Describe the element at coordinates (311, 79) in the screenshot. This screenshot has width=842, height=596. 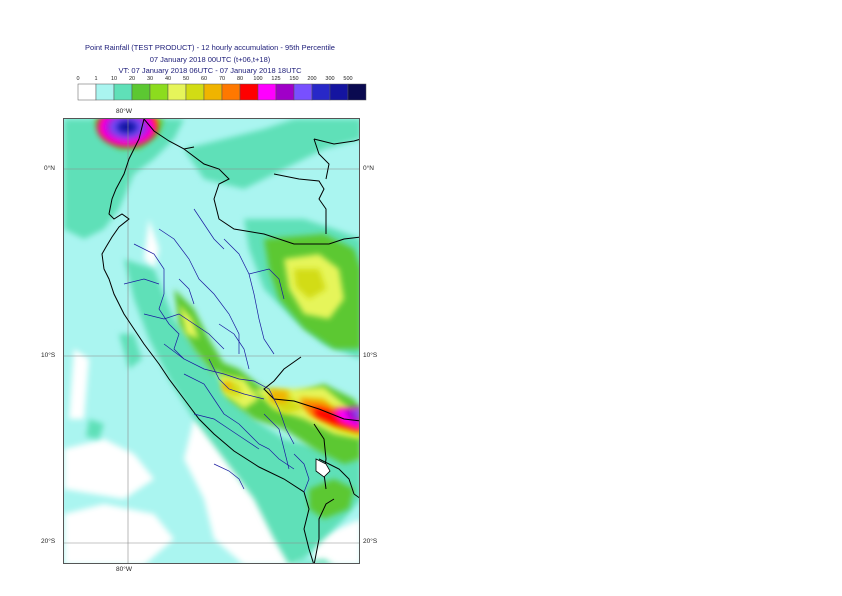
I see `legend-tick-label: 200` at that location.